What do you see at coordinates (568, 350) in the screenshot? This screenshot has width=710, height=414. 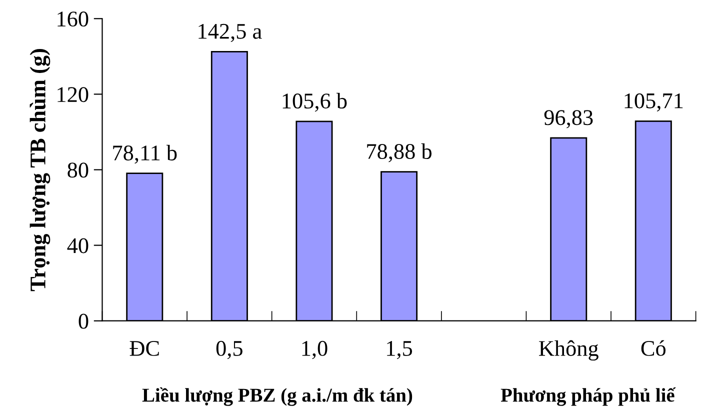 I see `x-tick-label: Không` at bounding box center [568, 350].